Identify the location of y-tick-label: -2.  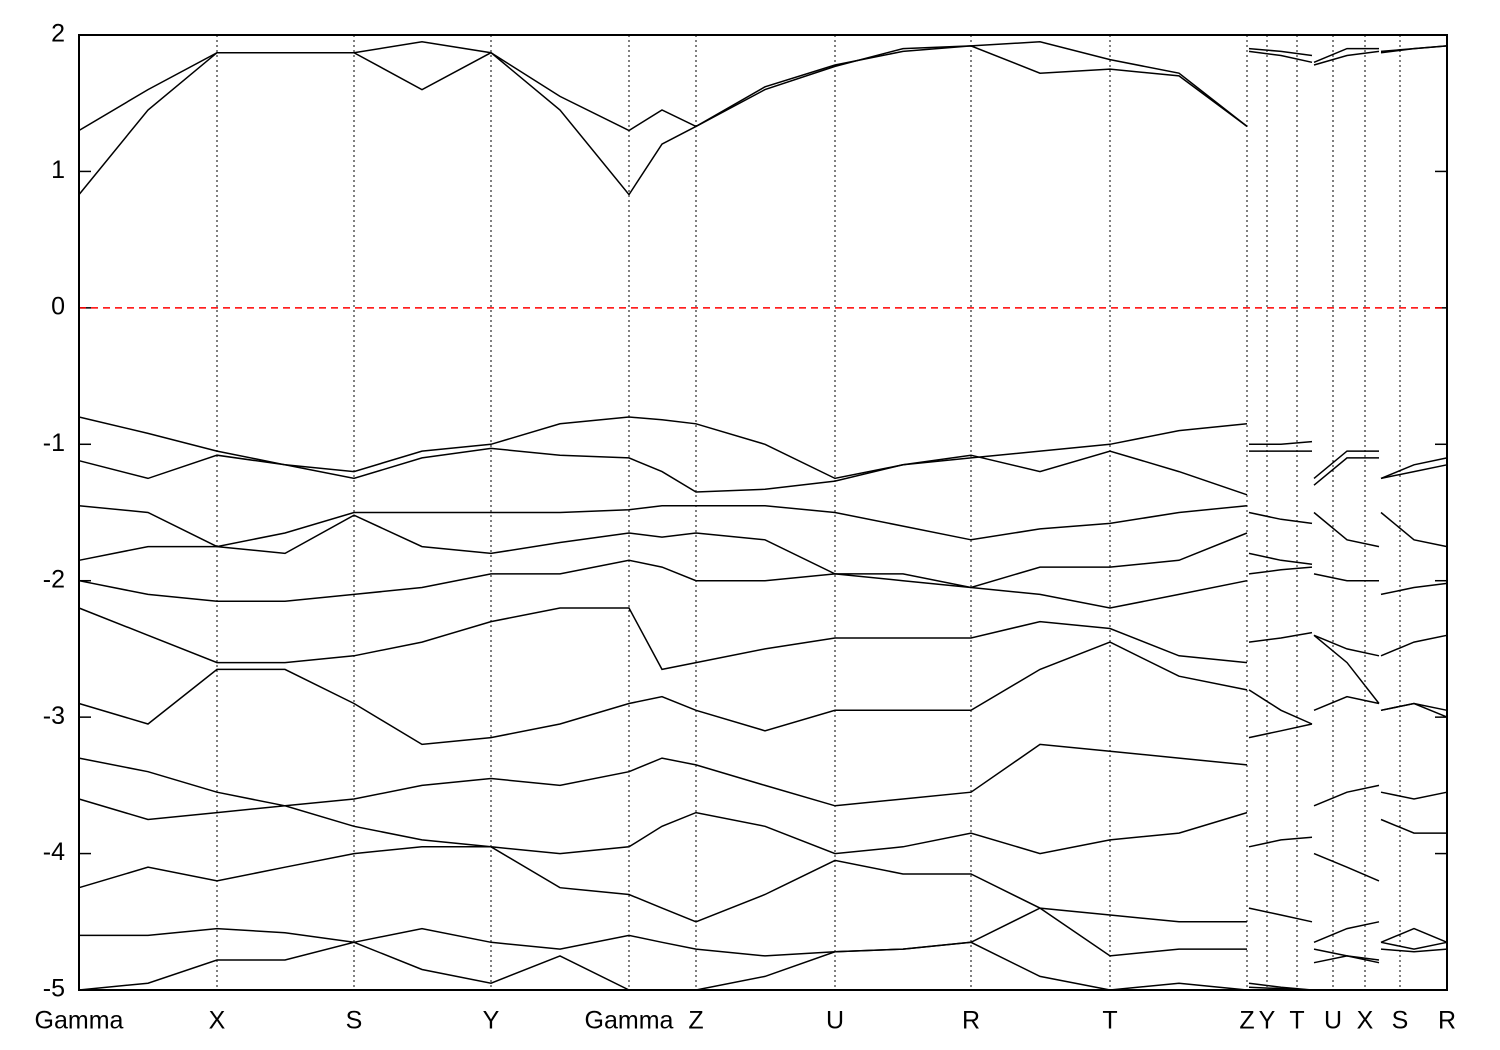
(54, 579).